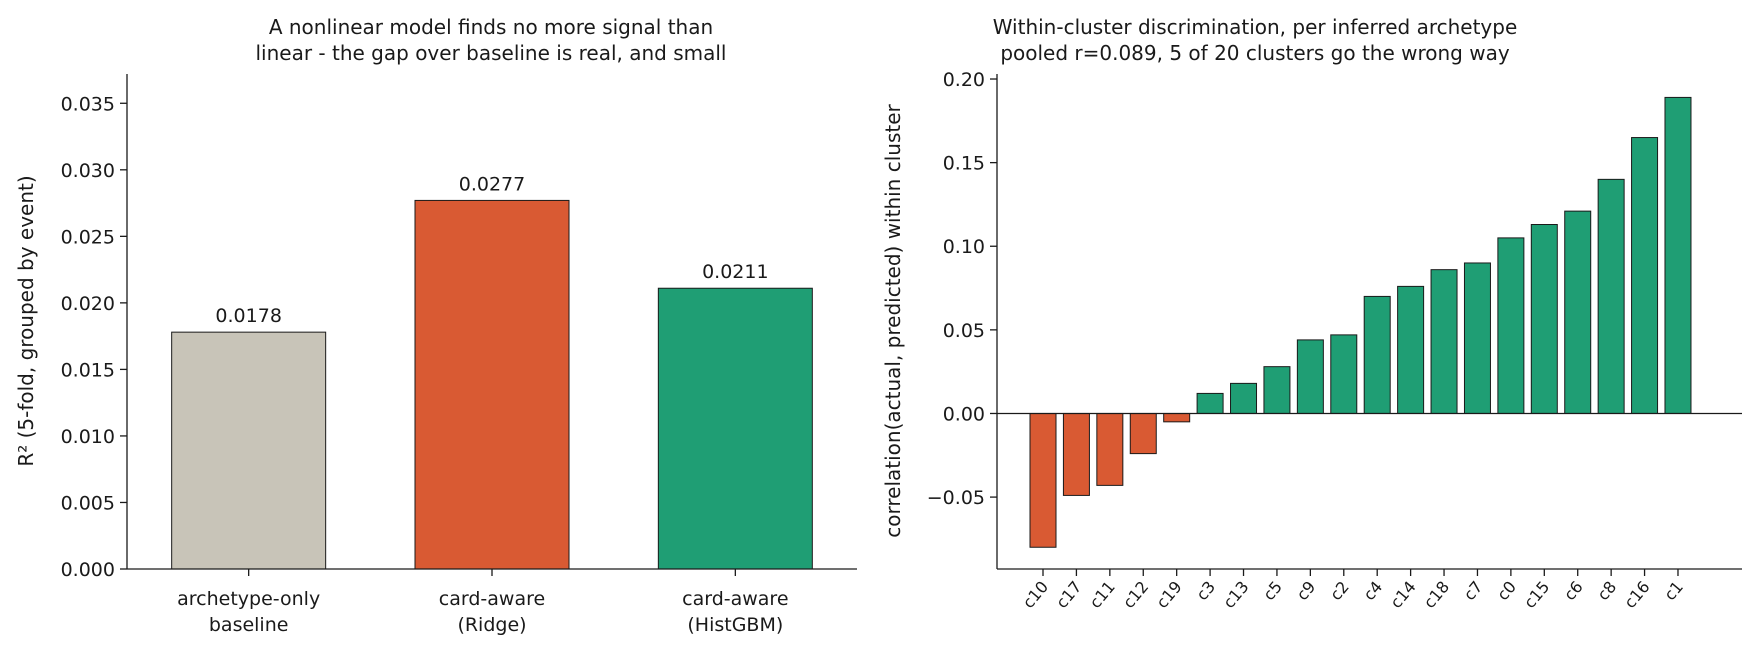  Describe the element at coordinates (1135, 594) in the screenshot. I see `right-x-tick-label: c12` at that location.